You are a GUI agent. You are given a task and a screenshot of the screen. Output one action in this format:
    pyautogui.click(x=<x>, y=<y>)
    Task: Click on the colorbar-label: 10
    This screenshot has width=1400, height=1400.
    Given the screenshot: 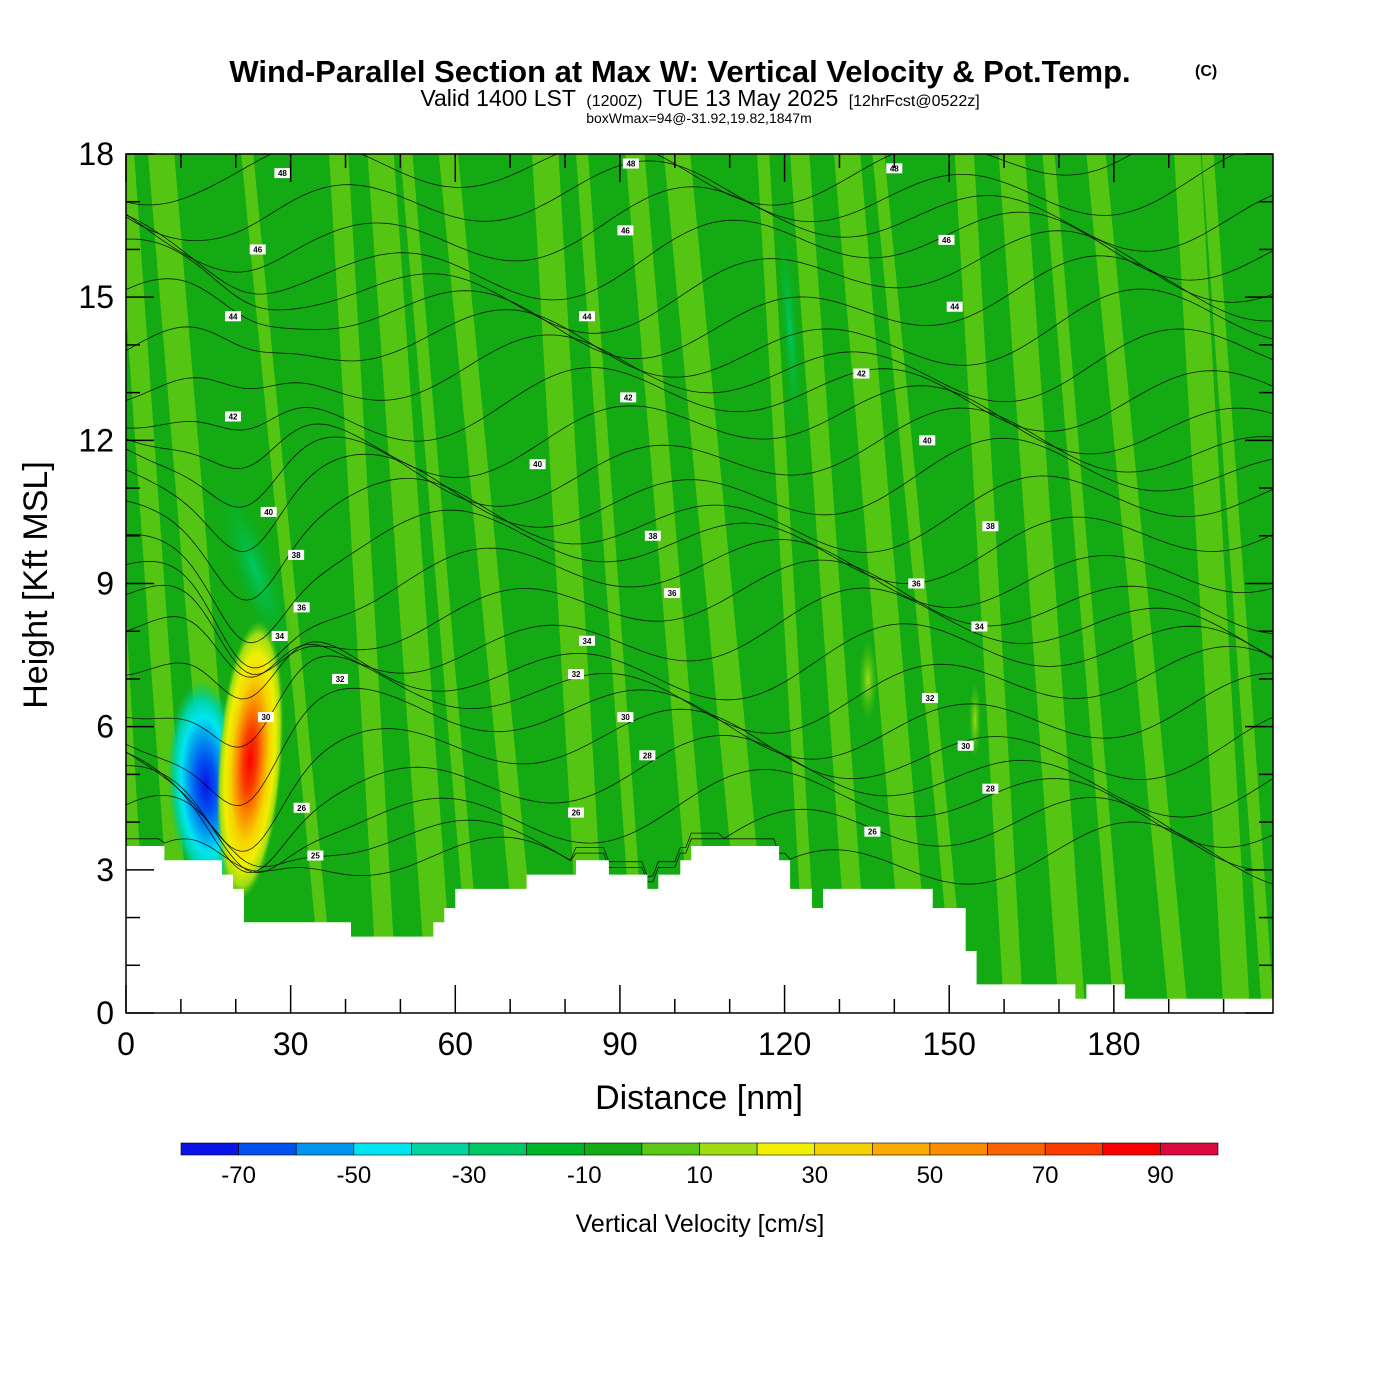 What is the action you would take?
    pyautogui.click(x=699, y=1175)
    